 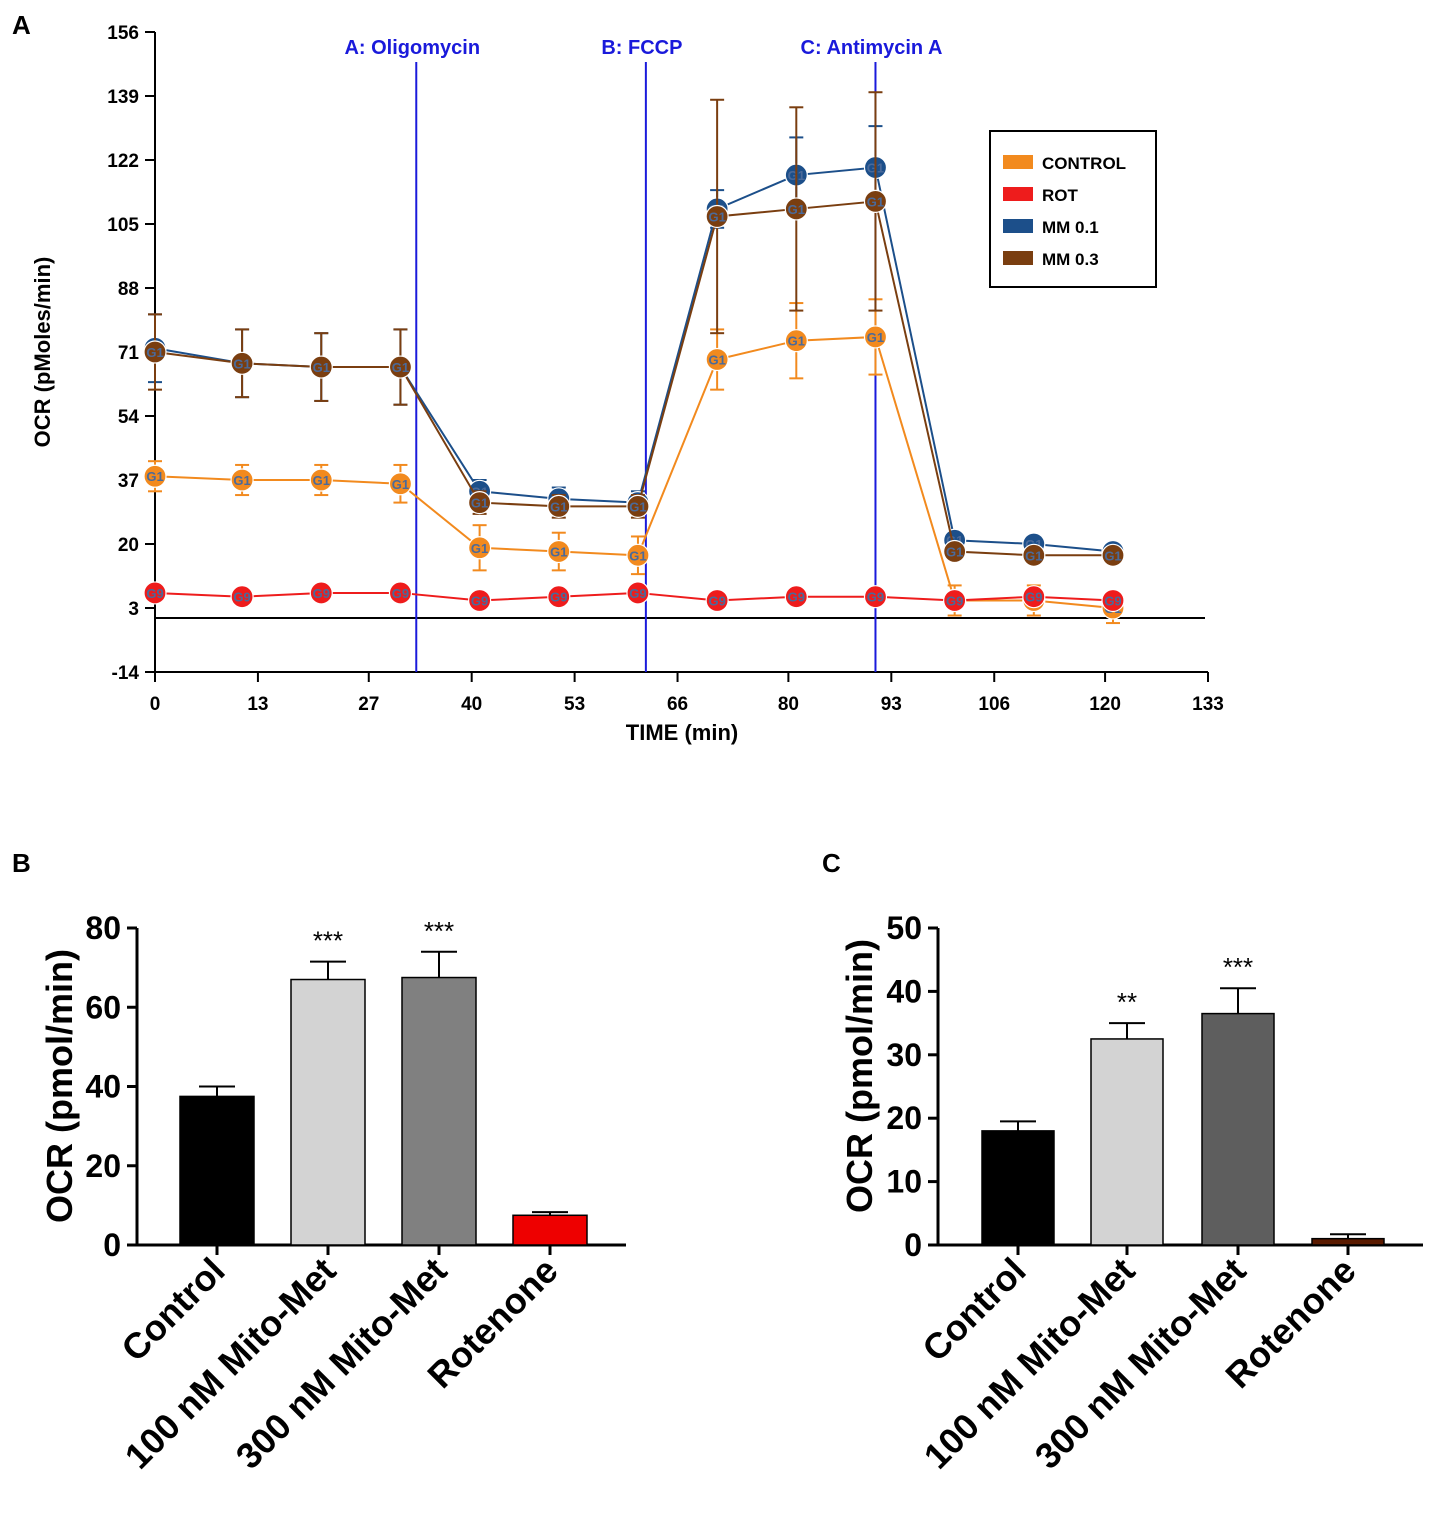 What do you see at coordinates (412, 48) in the screenshot?
I see `injection-label-0: A: Oligomycin` at bounding box center [412, 48].